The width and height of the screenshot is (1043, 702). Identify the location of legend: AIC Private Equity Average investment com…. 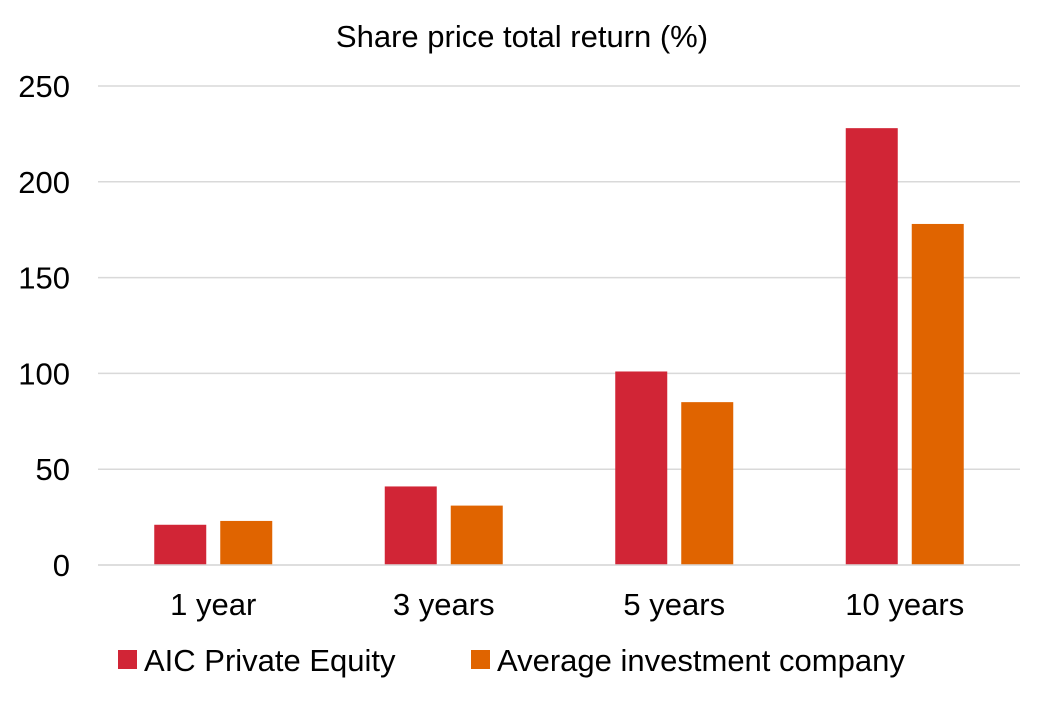
(511, 660).